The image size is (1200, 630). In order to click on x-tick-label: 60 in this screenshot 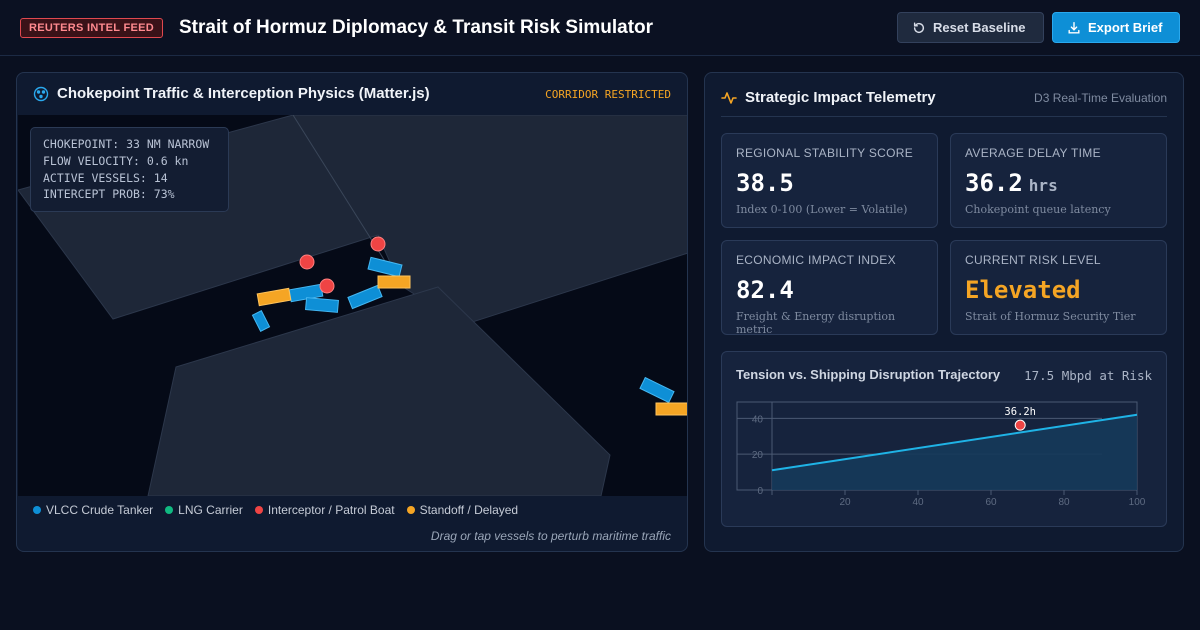, I will do `click(991, 502)`.